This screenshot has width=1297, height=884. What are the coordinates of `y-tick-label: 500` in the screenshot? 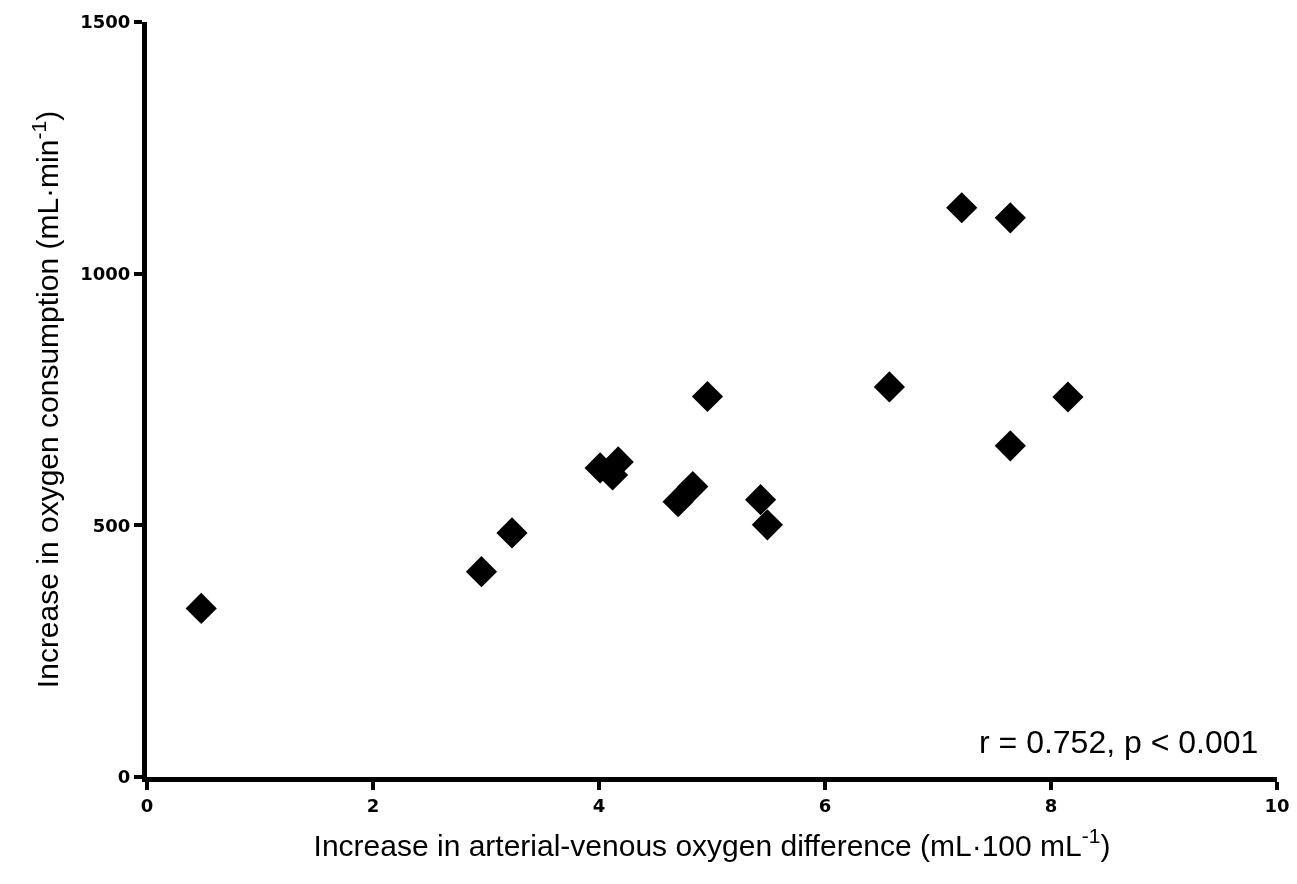 It's located at (111, 525).